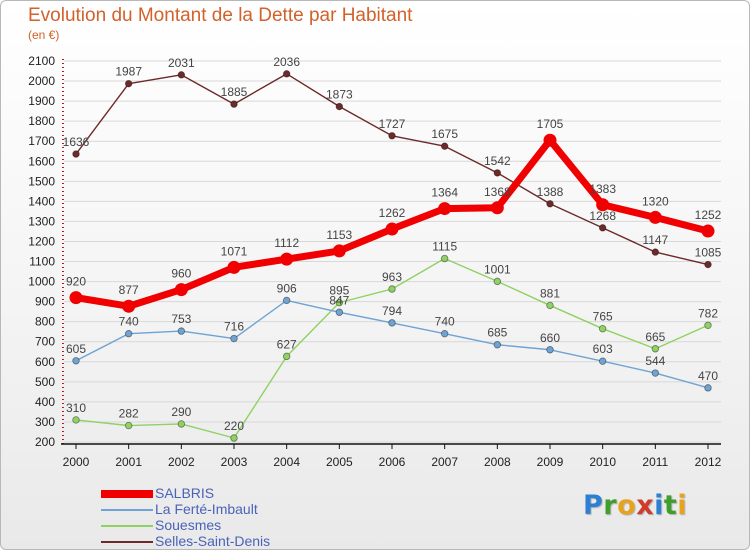  What do you see at coordinates (655, 361) in the screenshot?
I see `data-label: 544` at bounding box center [655, 361].